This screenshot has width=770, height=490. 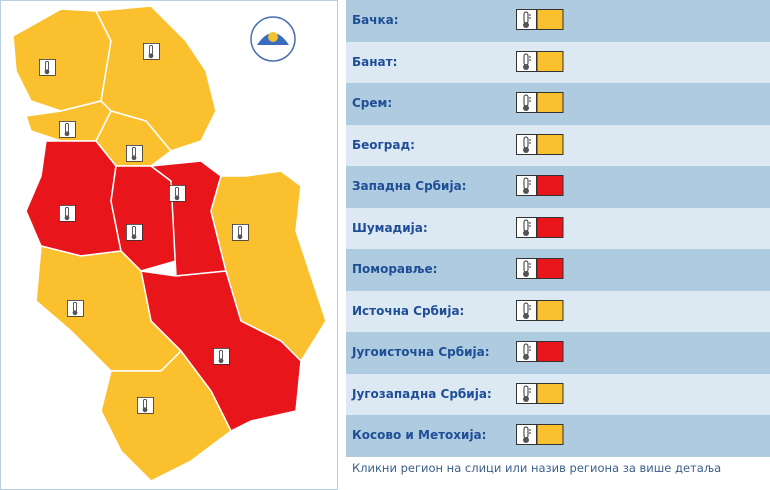 I want to click on region-name: Косово и Метохија:, so click(x=419, y=435).